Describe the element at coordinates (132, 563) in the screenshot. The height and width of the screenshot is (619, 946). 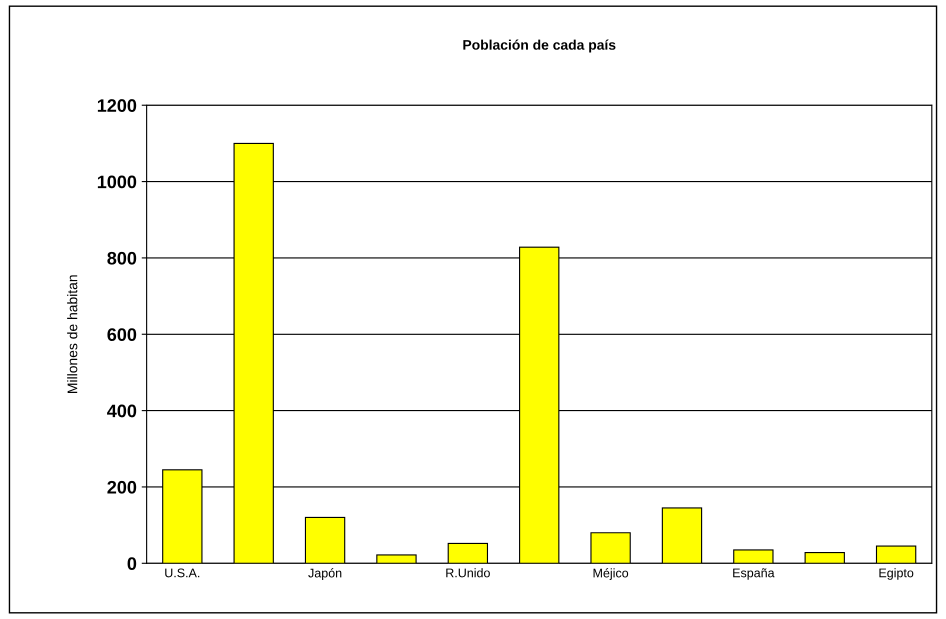
I see `y-tick-label: 0` at that location.